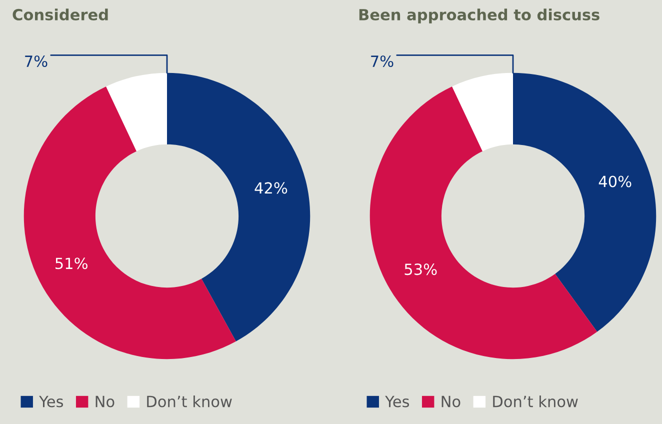 This screenshot has width=662, height=424. What do you see at coordinates (615, 182) in the screenshot?
I see `data-label: 40%` at bounding box center [615, 182].